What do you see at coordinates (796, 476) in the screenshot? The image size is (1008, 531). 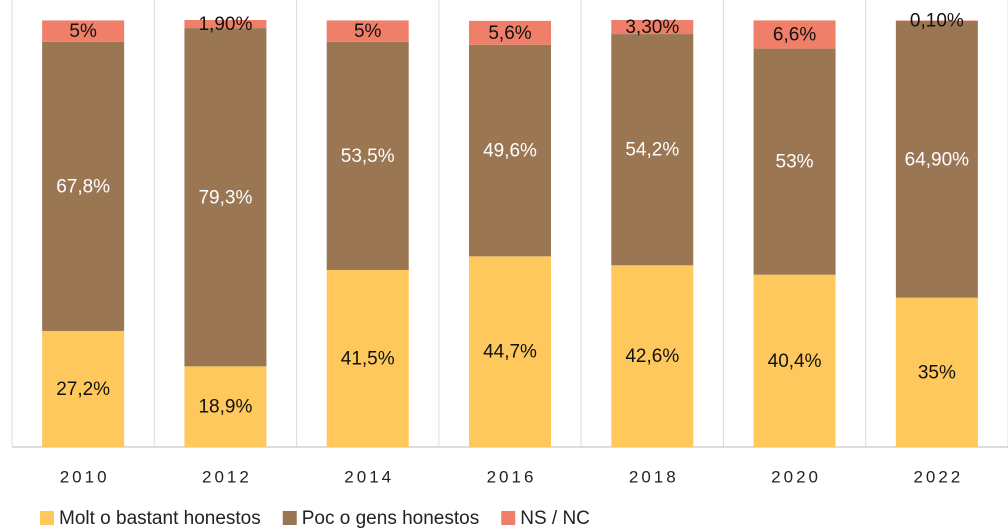 I see `x-tick-label: 2020` at bounding box center [796, 476].